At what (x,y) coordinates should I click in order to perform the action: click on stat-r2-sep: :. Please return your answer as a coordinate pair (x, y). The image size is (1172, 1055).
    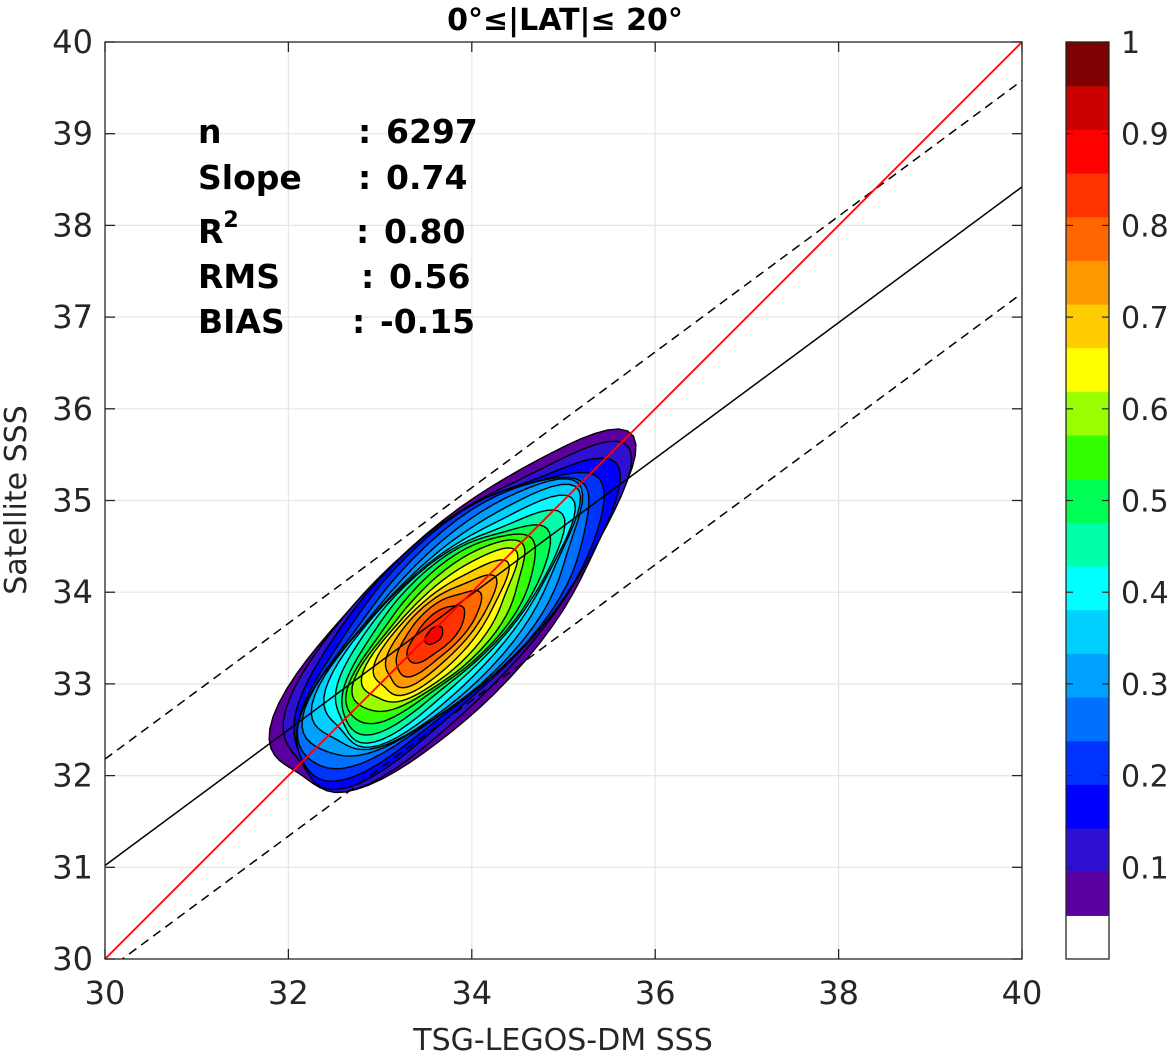
    Looking at the image, I should click on (362, 231).